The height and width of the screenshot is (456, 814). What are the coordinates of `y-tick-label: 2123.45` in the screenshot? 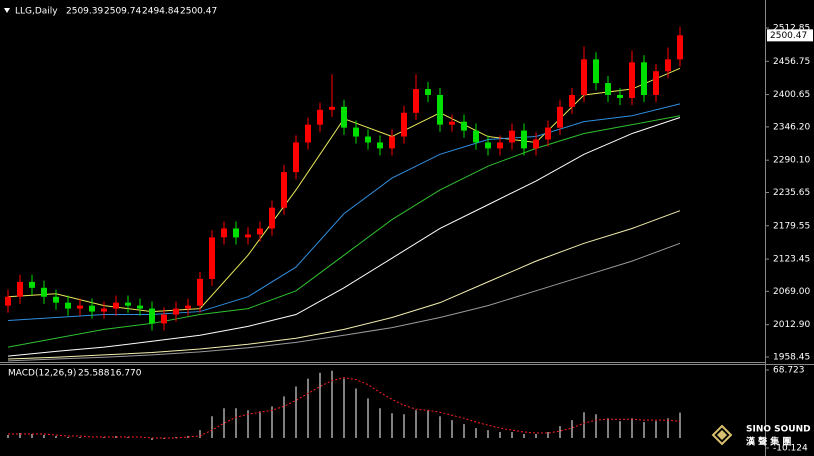 It's located at (791, 260).